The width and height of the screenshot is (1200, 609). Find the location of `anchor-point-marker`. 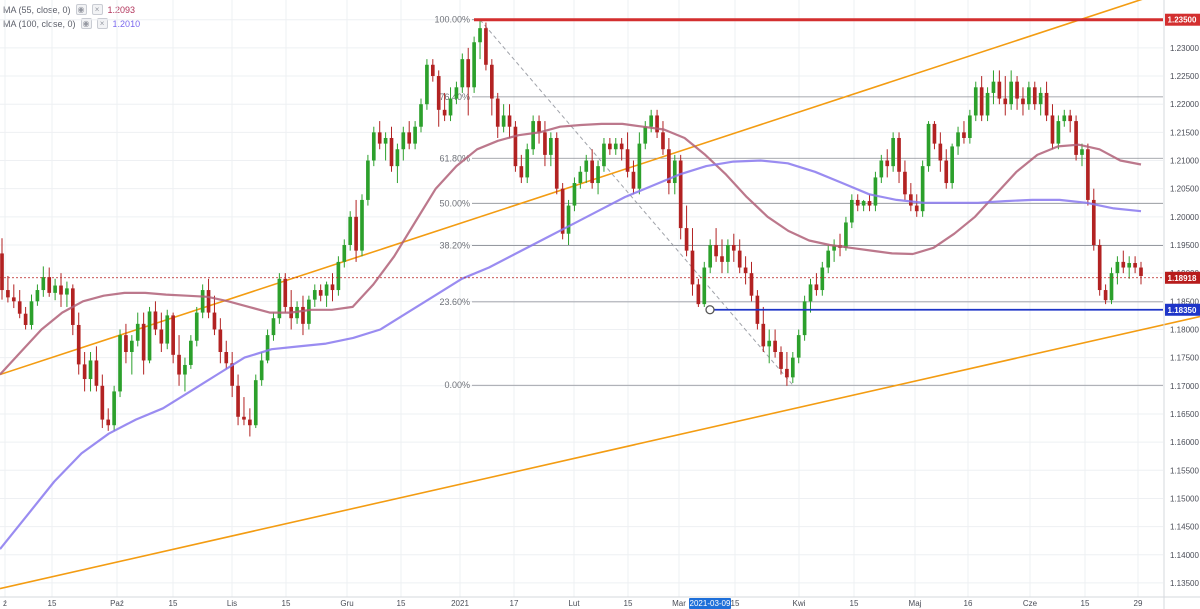

anchor-point-marker is located at coordinates (710, 310).